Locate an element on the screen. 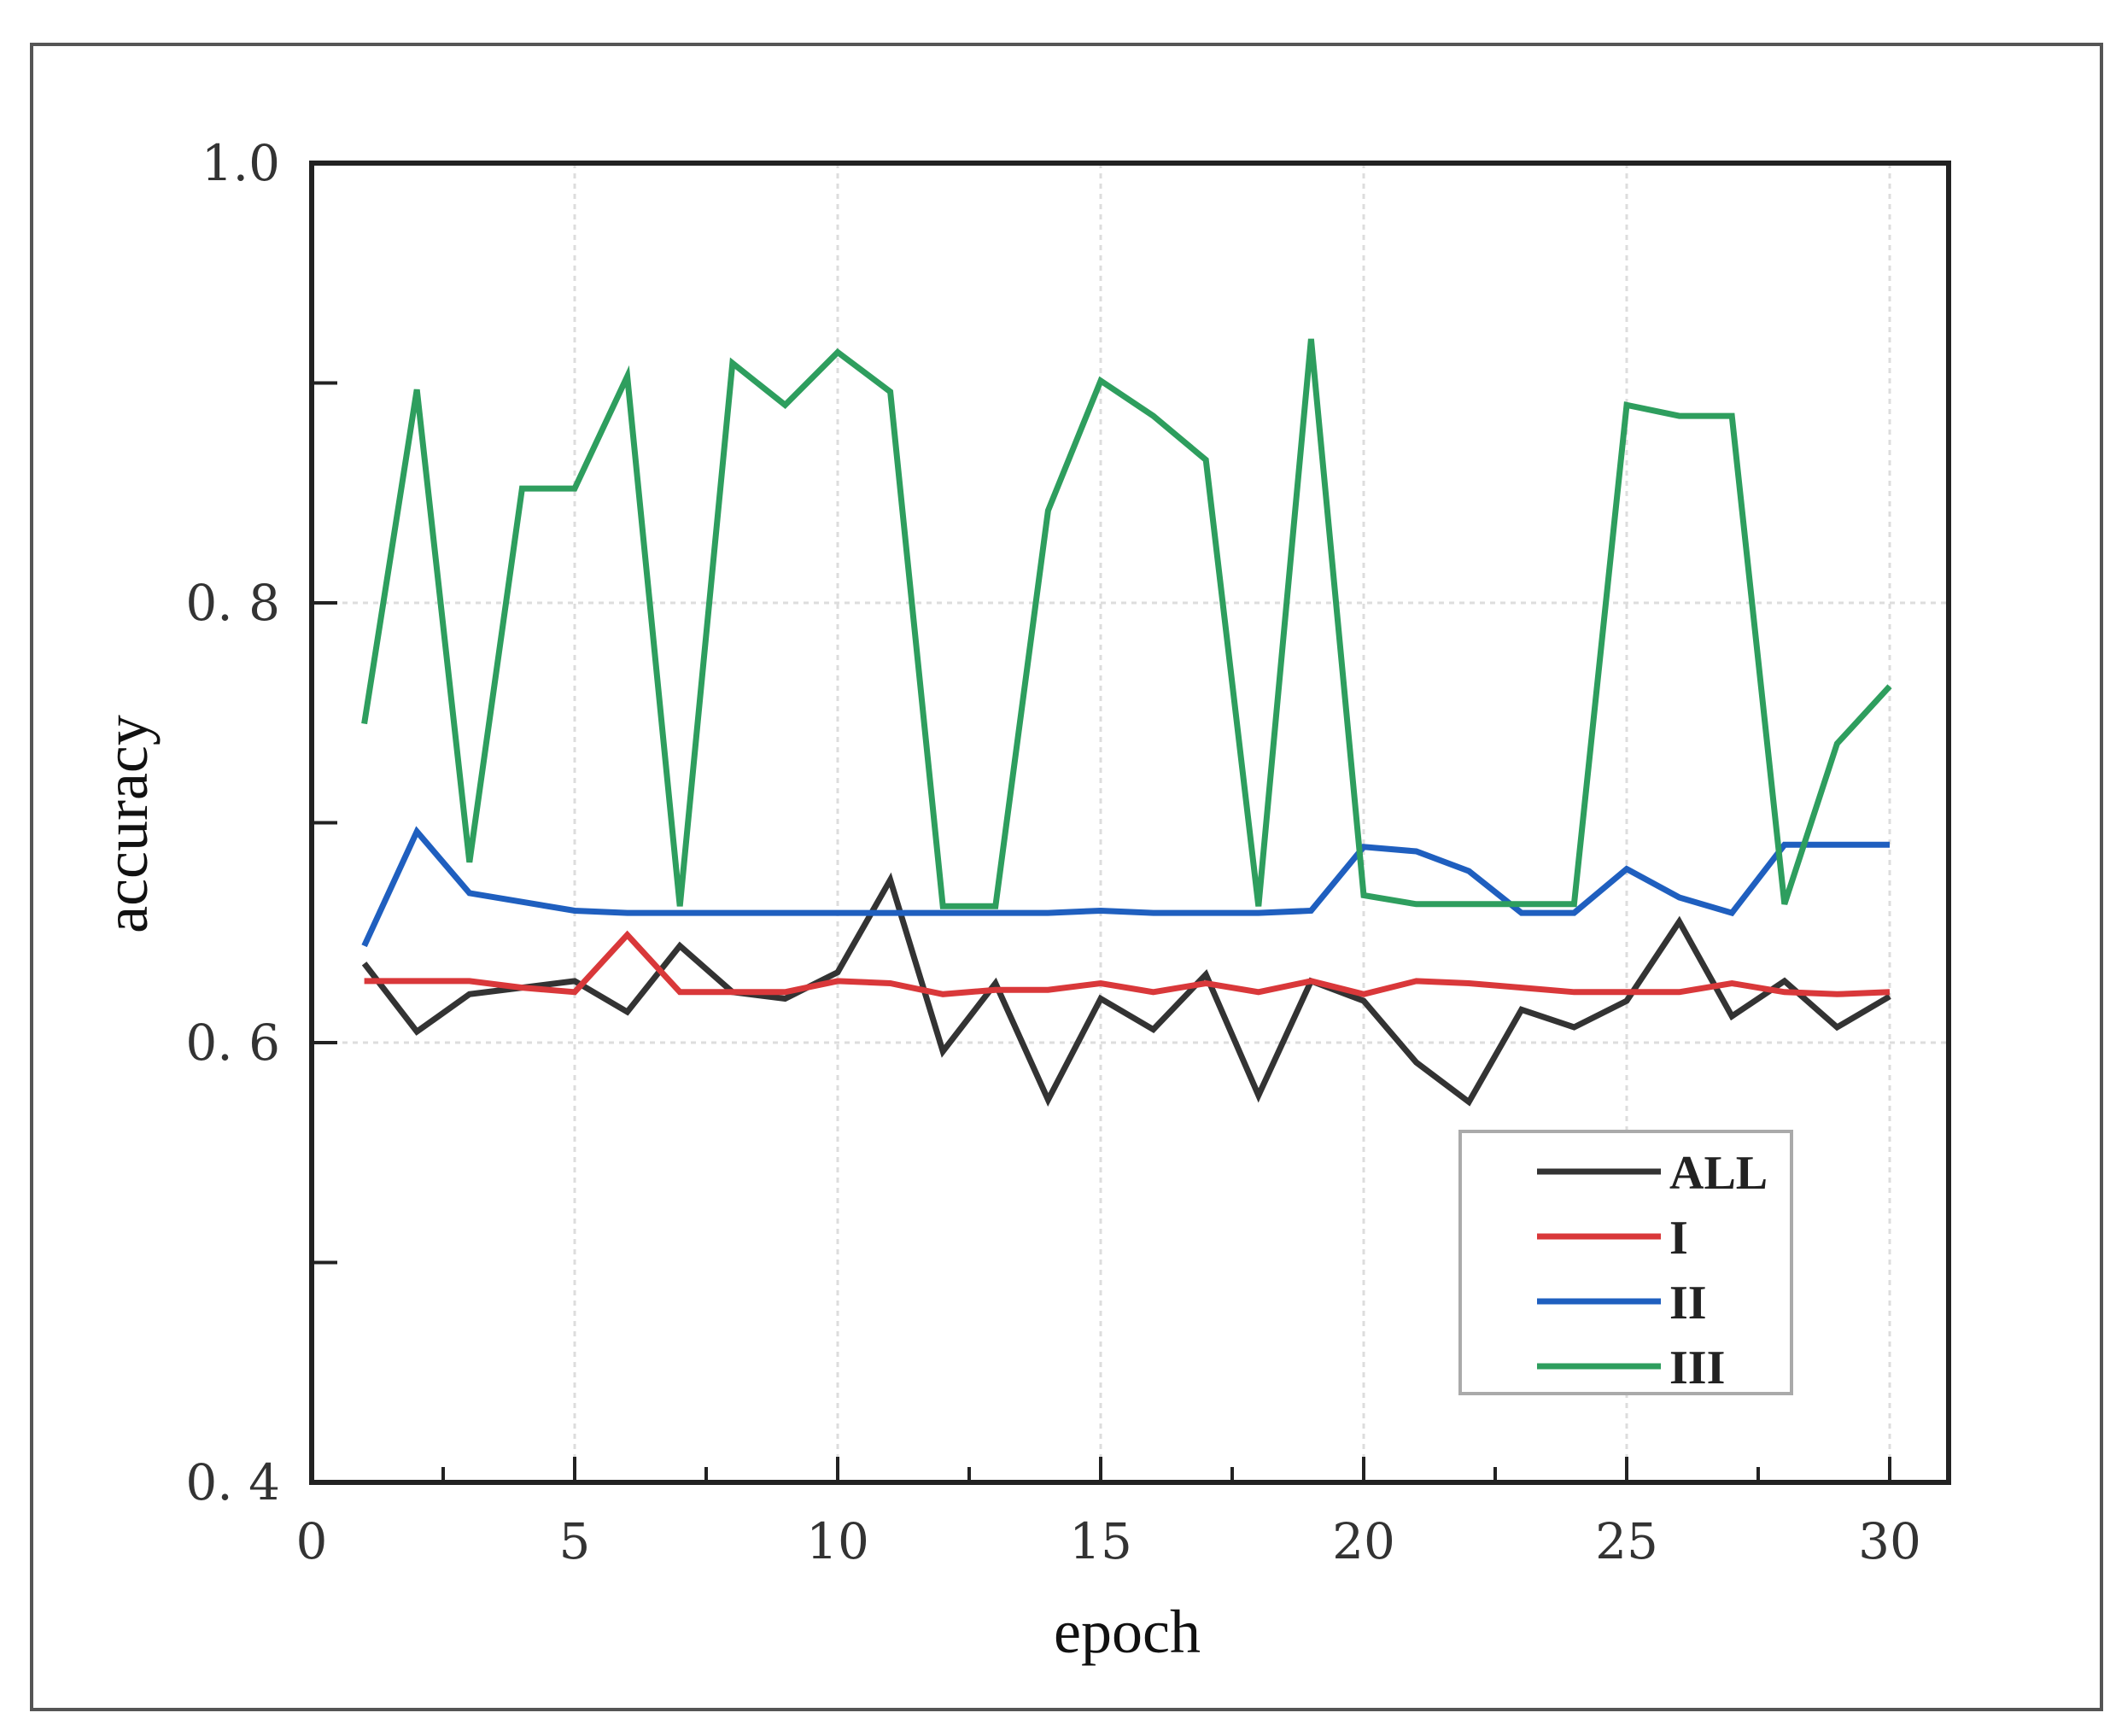 The height and width of the screenshot is (1736, 2110). y-tick-labels: 0. 4 0. 6 0. 8 1.0 is located at coordinates (232, 822).